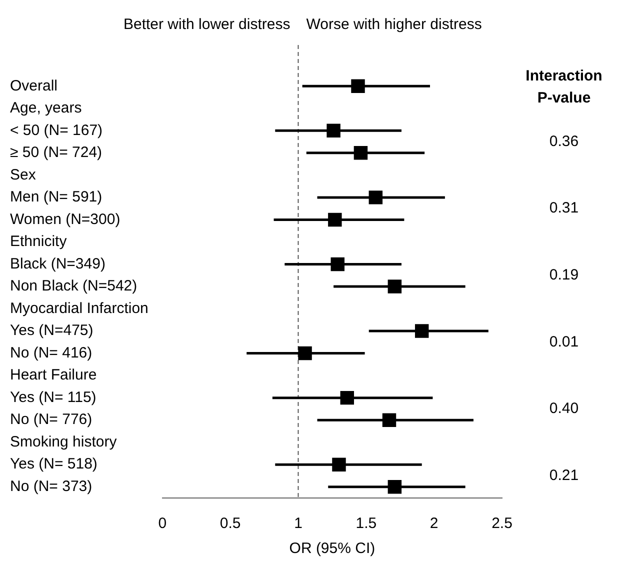 The width and height of the screenshot is (617, 572). I want to click on x-tick-label: 2.5, so click(502, 523).